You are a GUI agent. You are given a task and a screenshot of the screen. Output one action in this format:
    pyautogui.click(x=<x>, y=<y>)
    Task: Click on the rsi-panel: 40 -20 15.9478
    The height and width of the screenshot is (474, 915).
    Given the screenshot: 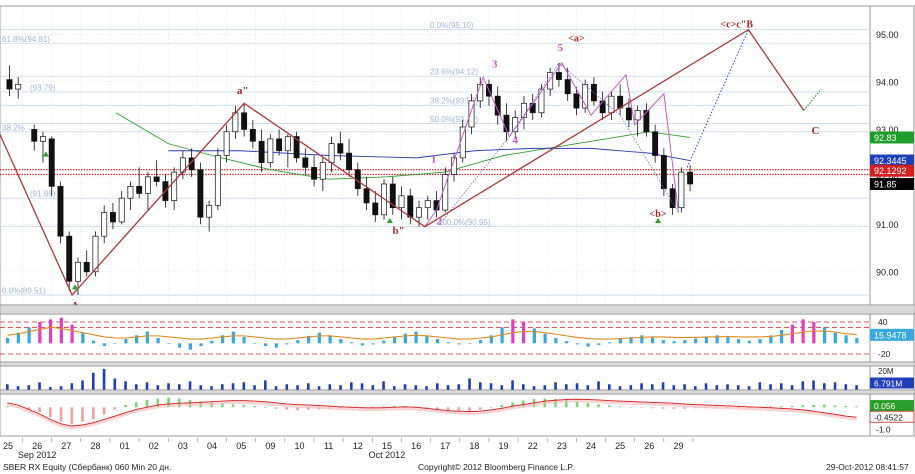 What is the action you would take?
    pyautogui.click(x=457, y=338)
    